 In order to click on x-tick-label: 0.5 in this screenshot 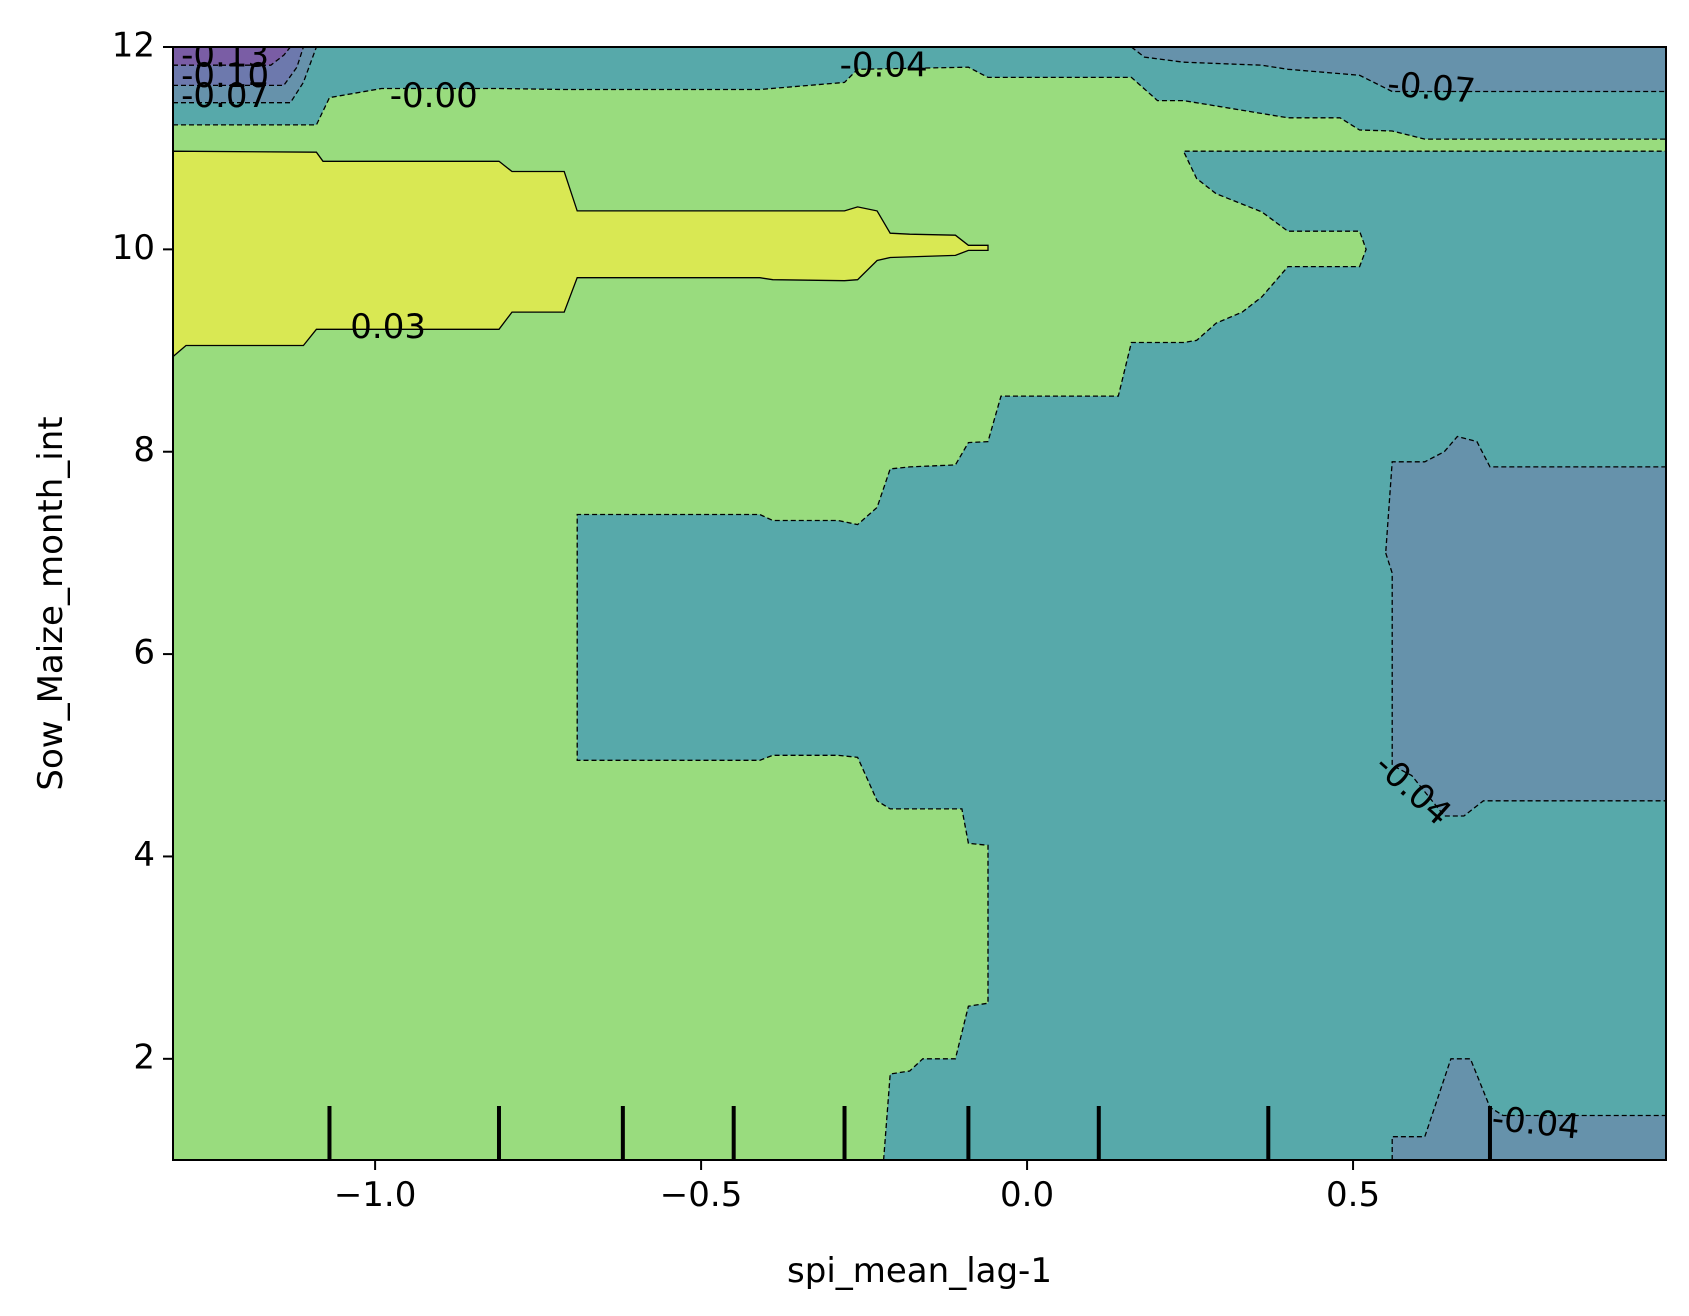, I will do `click(1353, 1195)`.